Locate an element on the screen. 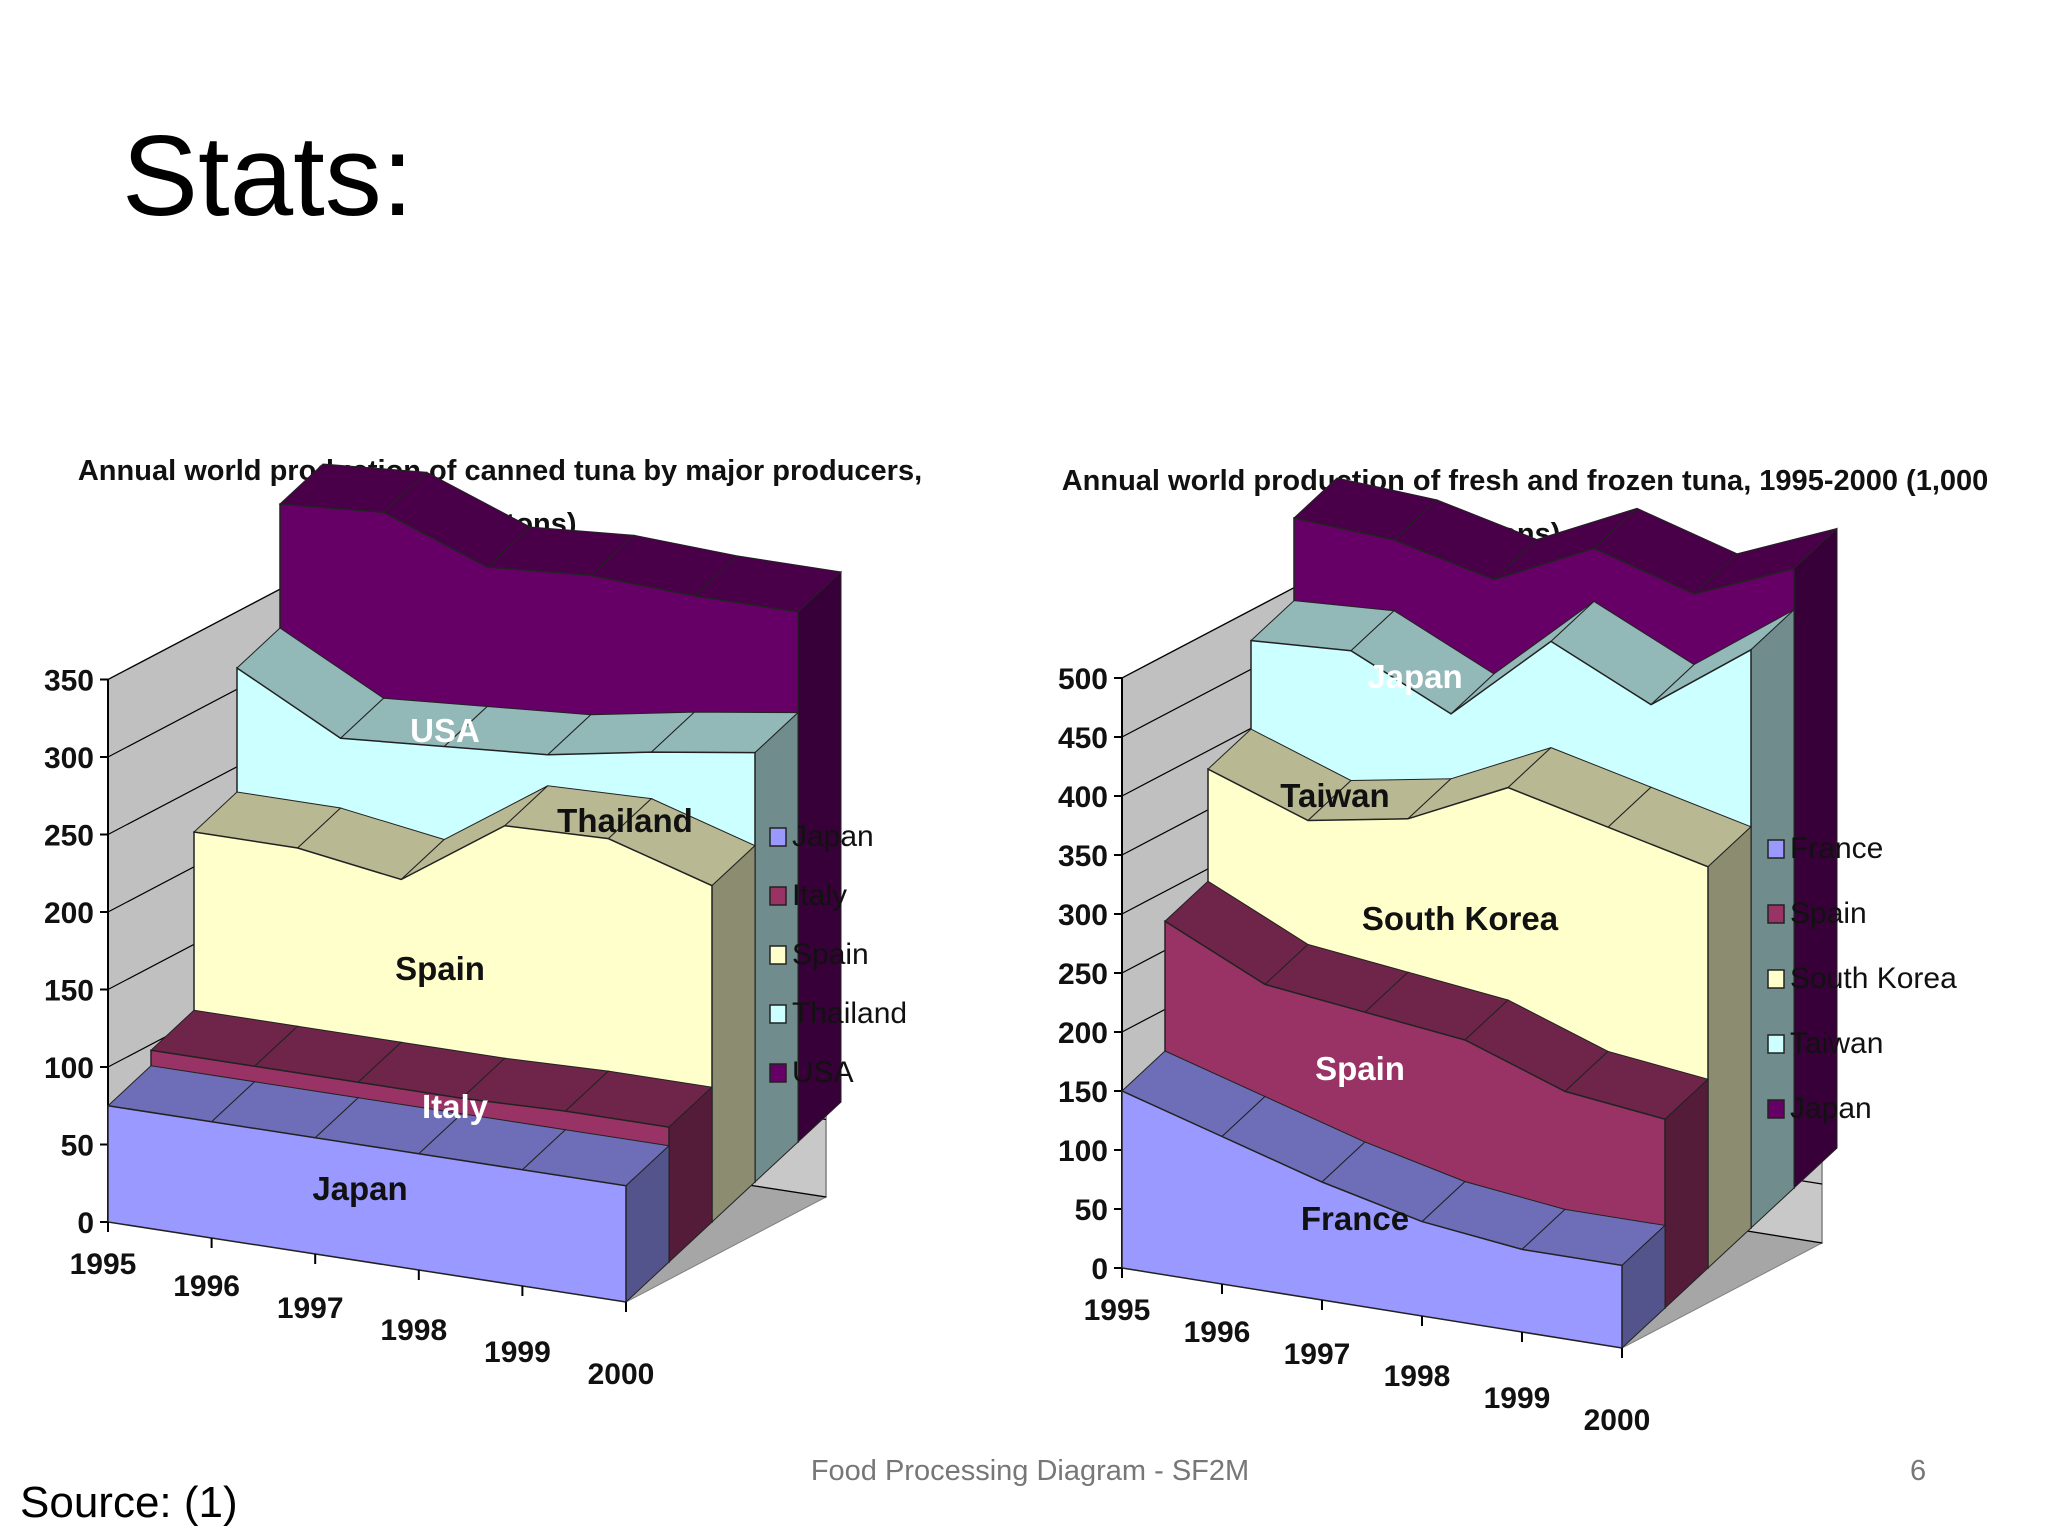  slide-title: Stats: is located at coordinates (268, 176).